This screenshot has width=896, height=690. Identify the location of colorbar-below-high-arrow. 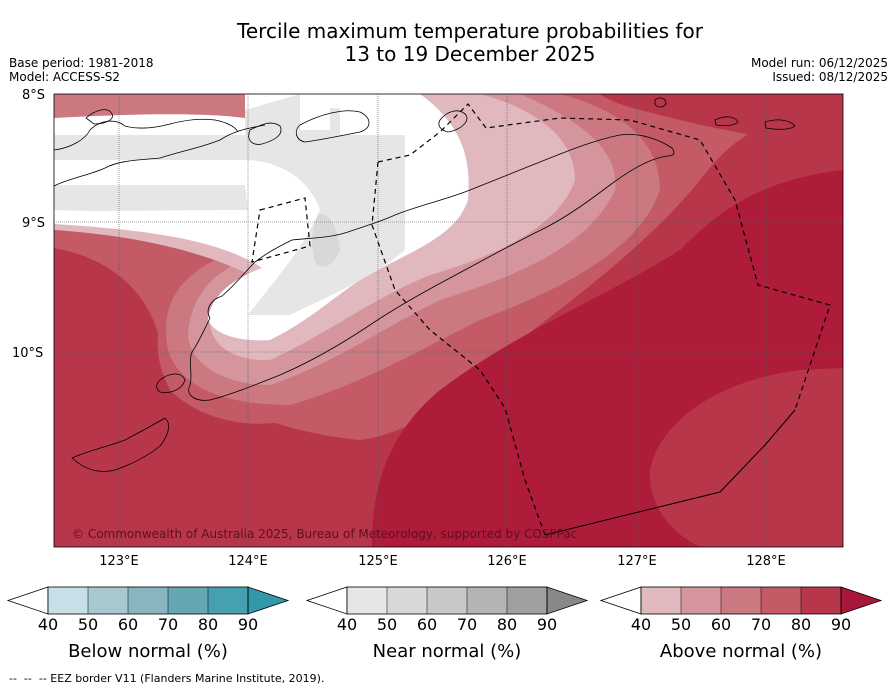
(268, 600).